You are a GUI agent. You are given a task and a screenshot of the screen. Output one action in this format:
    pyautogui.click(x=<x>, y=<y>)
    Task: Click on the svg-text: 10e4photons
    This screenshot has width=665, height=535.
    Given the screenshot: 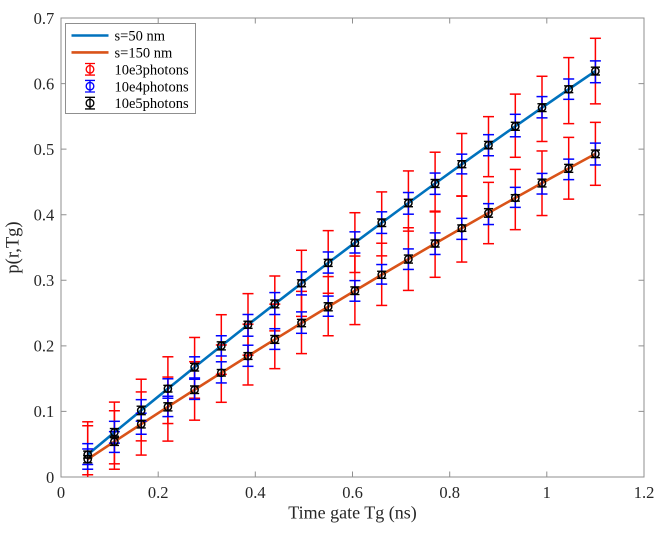 What is the action you would take?
    pyautogui.click(x=152, y=87)
    